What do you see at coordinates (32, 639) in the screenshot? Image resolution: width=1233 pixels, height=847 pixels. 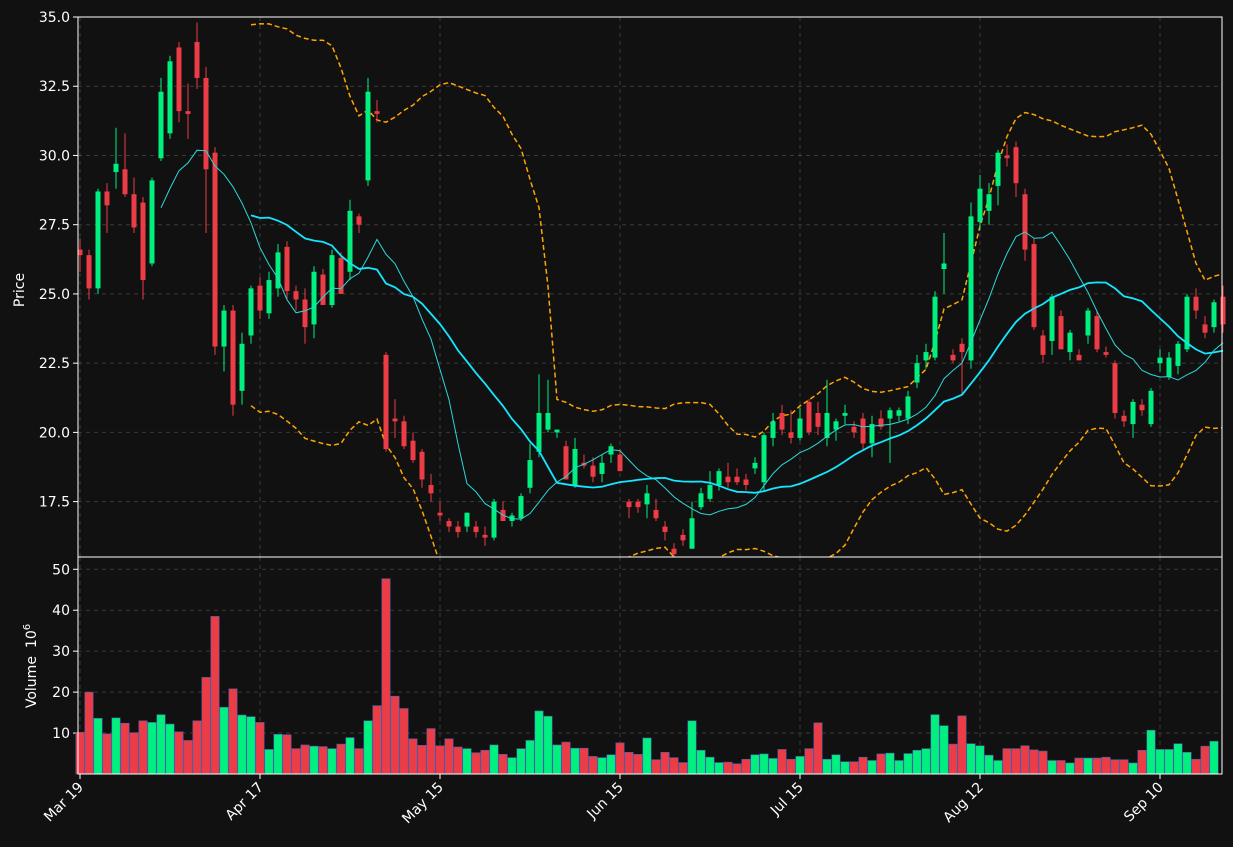 I see `volume-label-unit: 10` at bounding box center [32, 639].